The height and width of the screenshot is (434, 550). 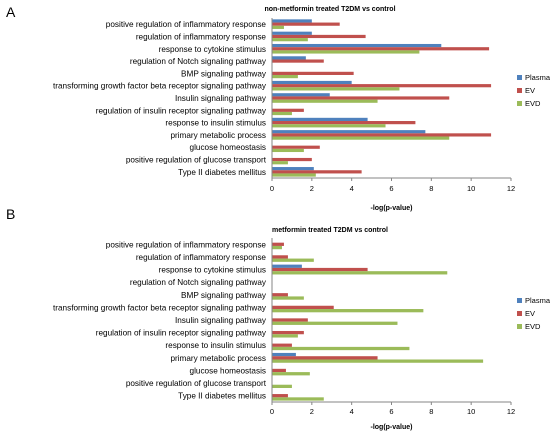 I want to click on chart2-legend-label-evd: EVD, so click(x=533, y=326).